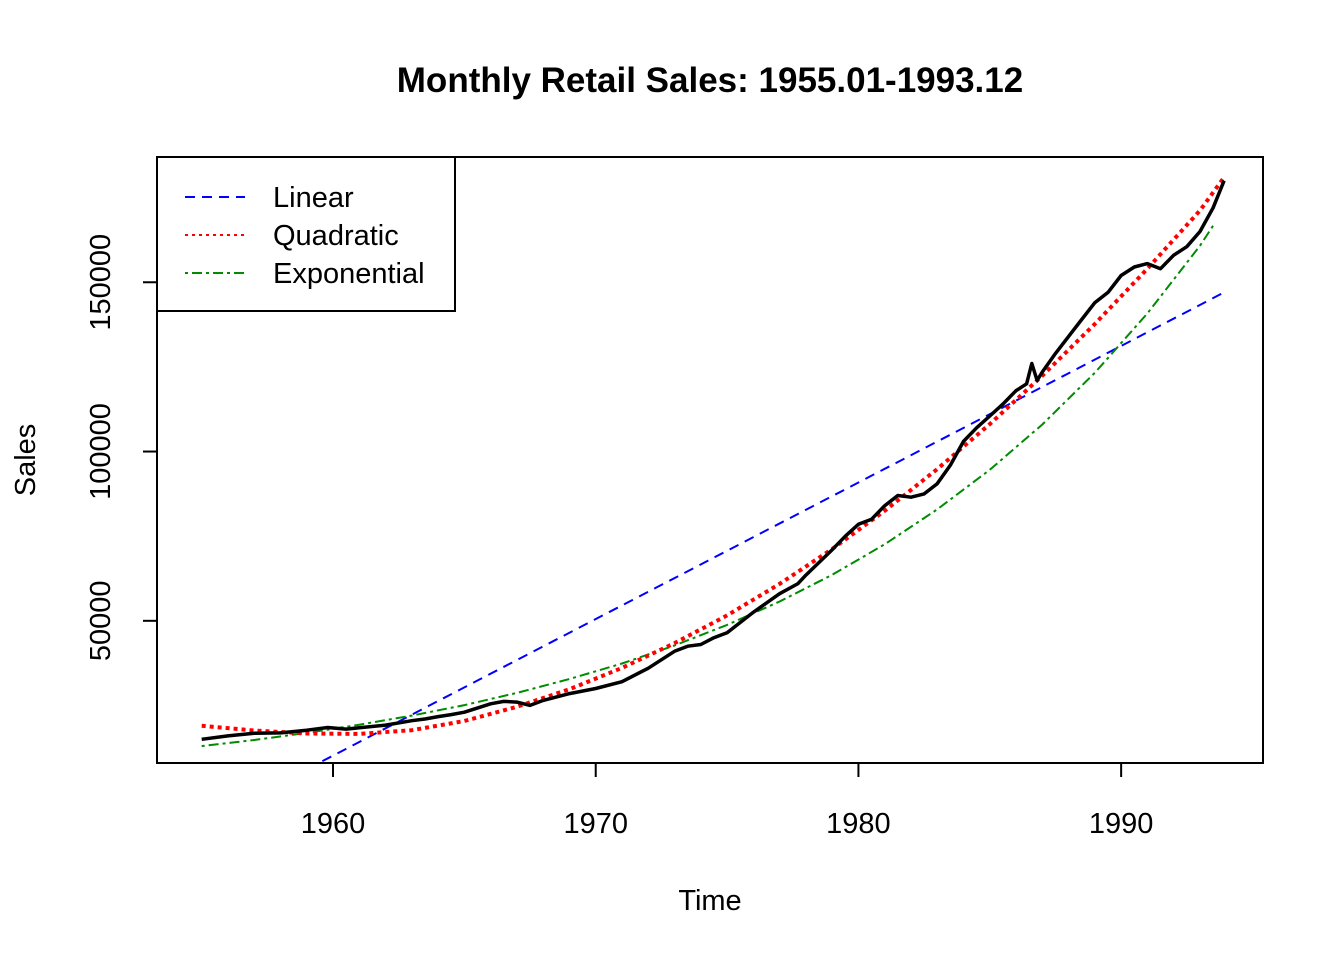 This screenshot has height=960, width=1344. Describe the element at coordinates (101, 282) in the screenshot. I see `y-tick-label-150000: 150000` at that location.